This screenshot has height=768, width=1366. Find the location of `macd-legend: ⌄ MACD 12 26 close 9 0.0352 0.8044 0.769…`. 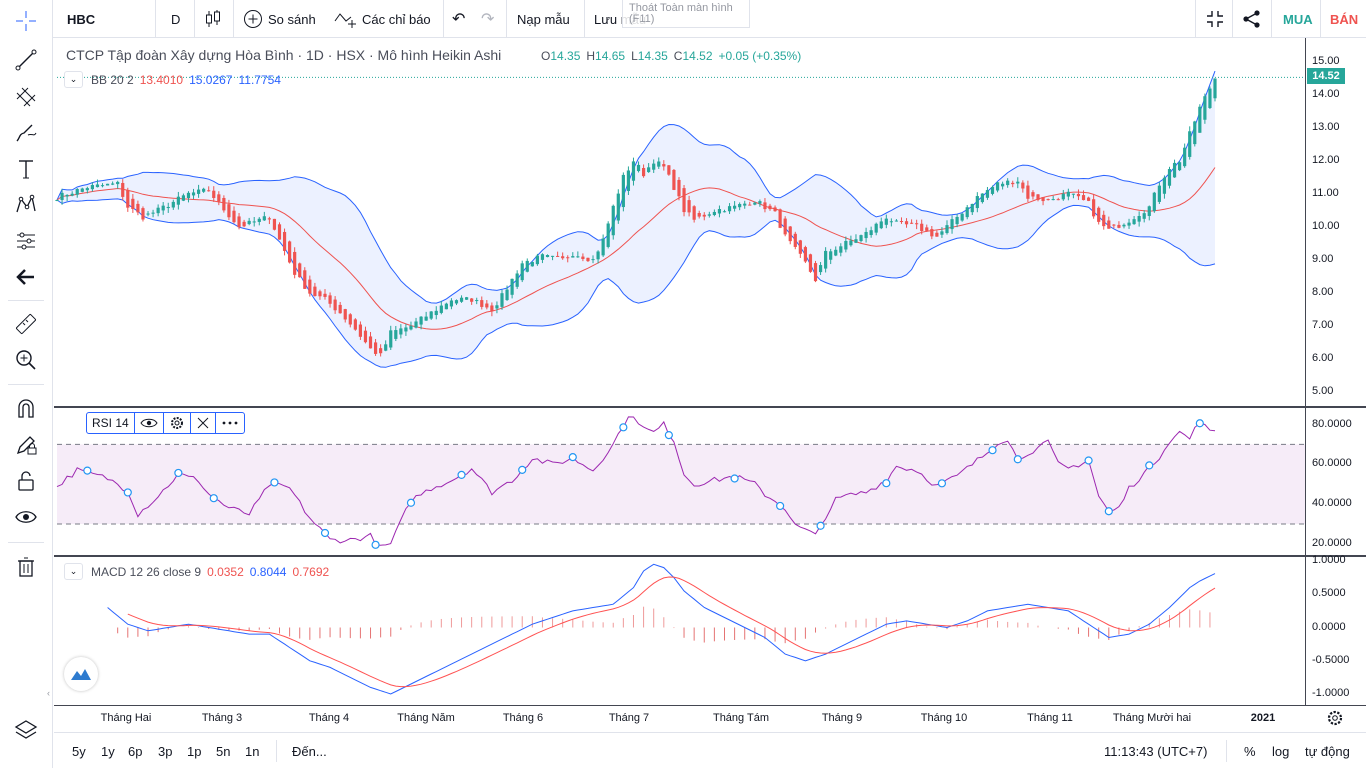

macd-legend: ⌄ MACD 12 26 close 9 0.0352 0.8044 0.769… is located at coordinates (196, 571).